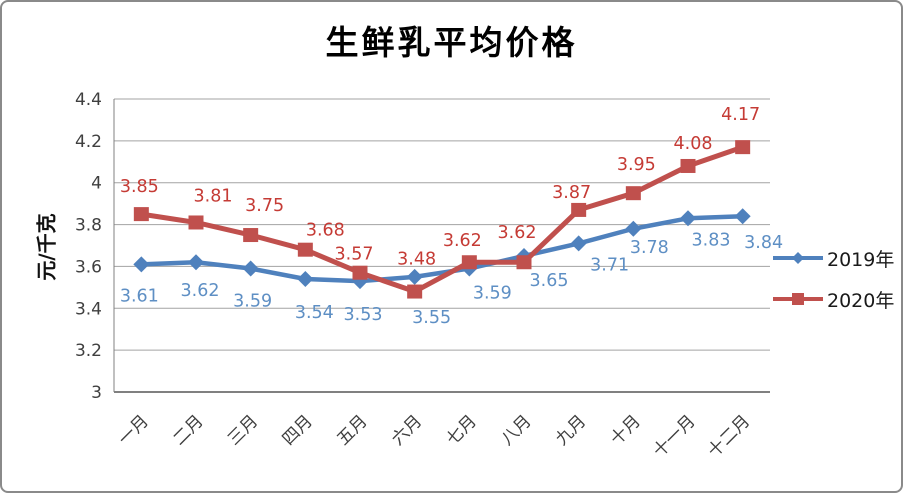 This screenshot has width=903, height=493. What do you see at coordinates (516, 430) in the screenshot?
I see `x-tick-label: 八月` at bounding box center [516, 430].